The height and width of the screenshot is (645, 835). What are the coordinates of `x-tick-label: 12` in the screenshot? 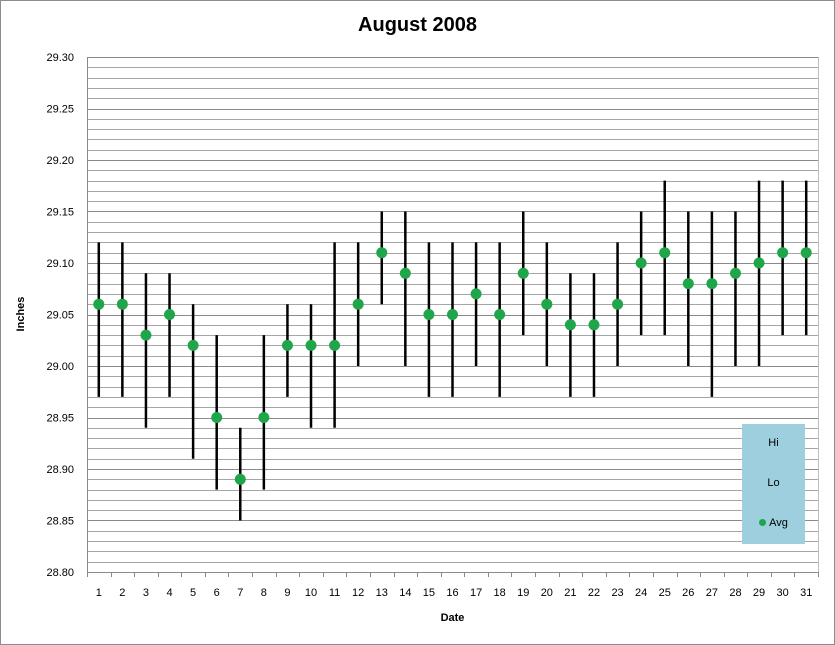 It's located at (358, 593).